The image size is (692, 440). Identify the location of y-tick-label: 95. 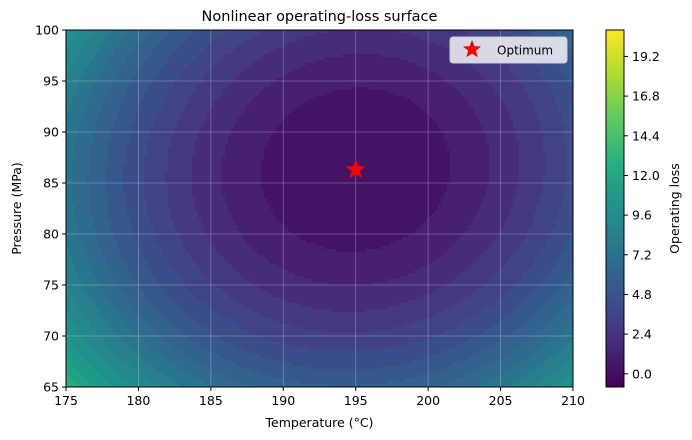
(51, 81).